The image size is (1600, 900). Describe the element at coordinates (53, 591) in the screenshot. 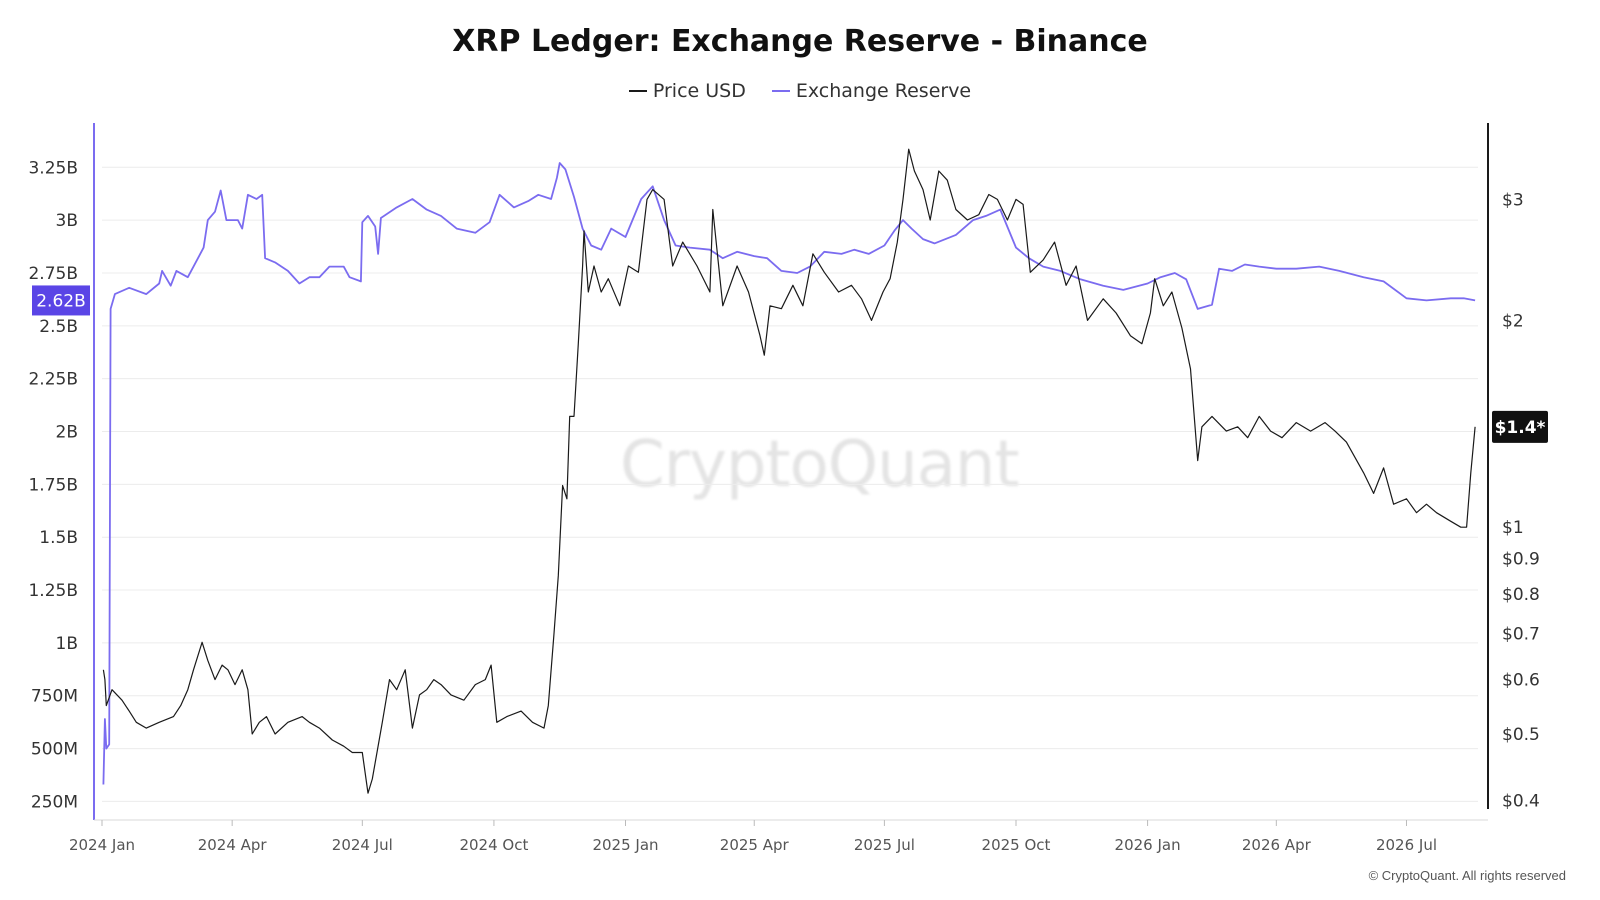

I see `y-left-tick-label: 1.25B` at that location.